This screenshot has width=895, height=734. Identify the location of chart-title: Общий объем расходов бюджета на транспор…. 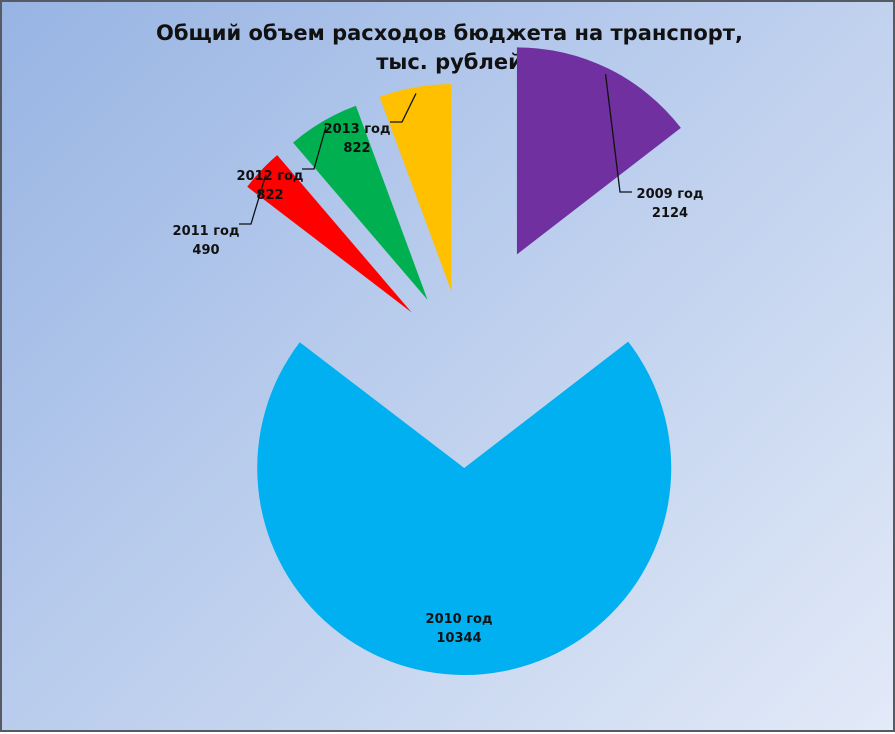
(449, 47).